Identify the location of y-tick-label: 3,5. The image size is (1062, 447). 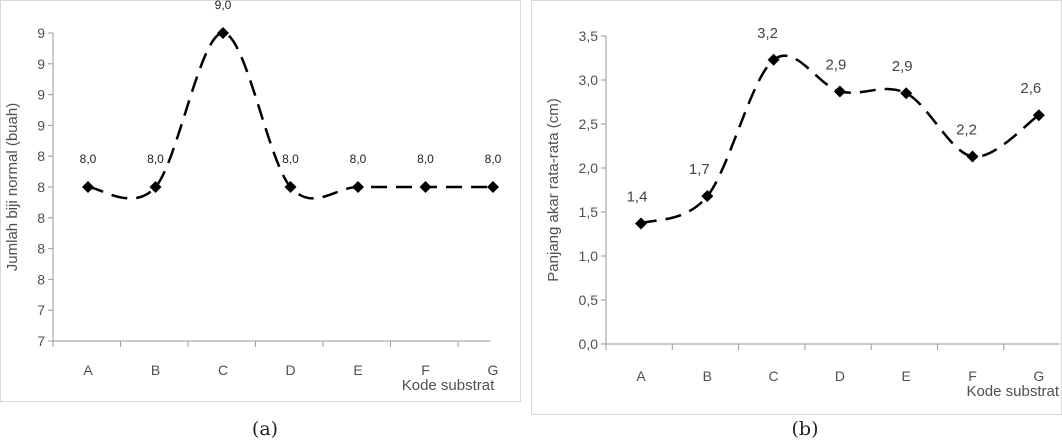
(589, 36).